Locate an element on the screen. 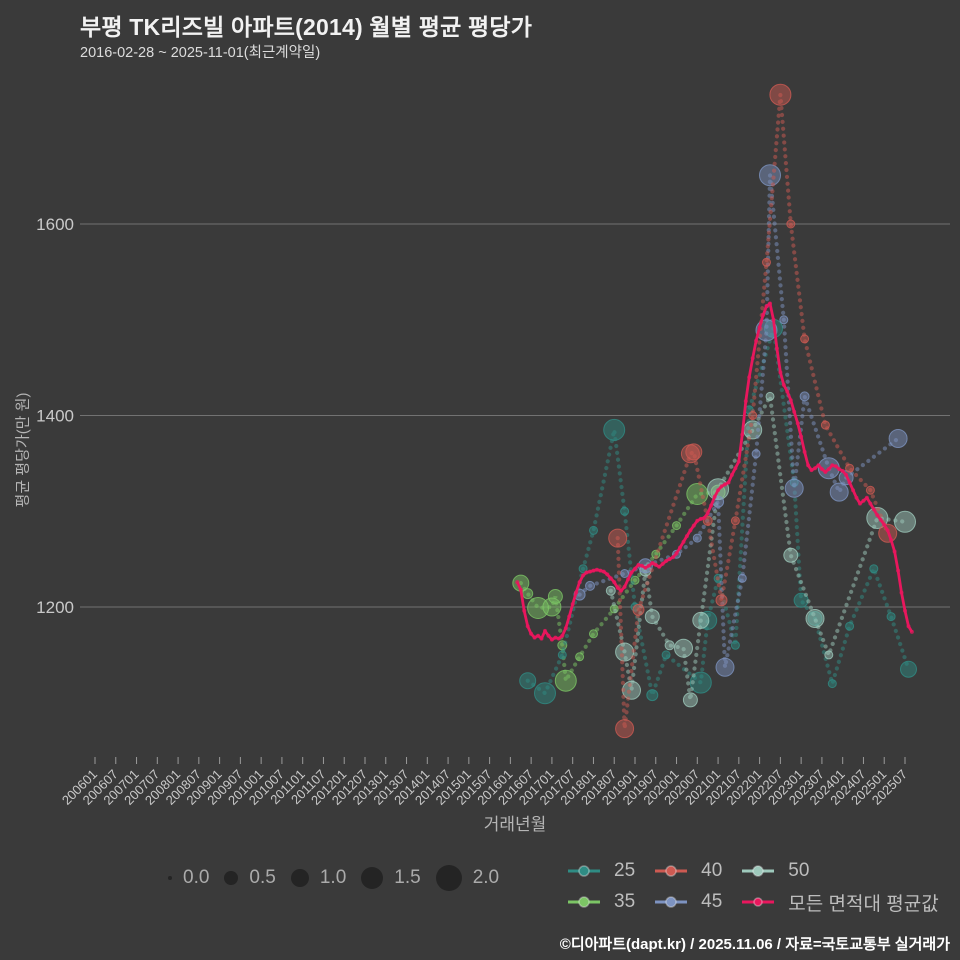  legend-item-45: 45 is located at coordinates (687, 902).